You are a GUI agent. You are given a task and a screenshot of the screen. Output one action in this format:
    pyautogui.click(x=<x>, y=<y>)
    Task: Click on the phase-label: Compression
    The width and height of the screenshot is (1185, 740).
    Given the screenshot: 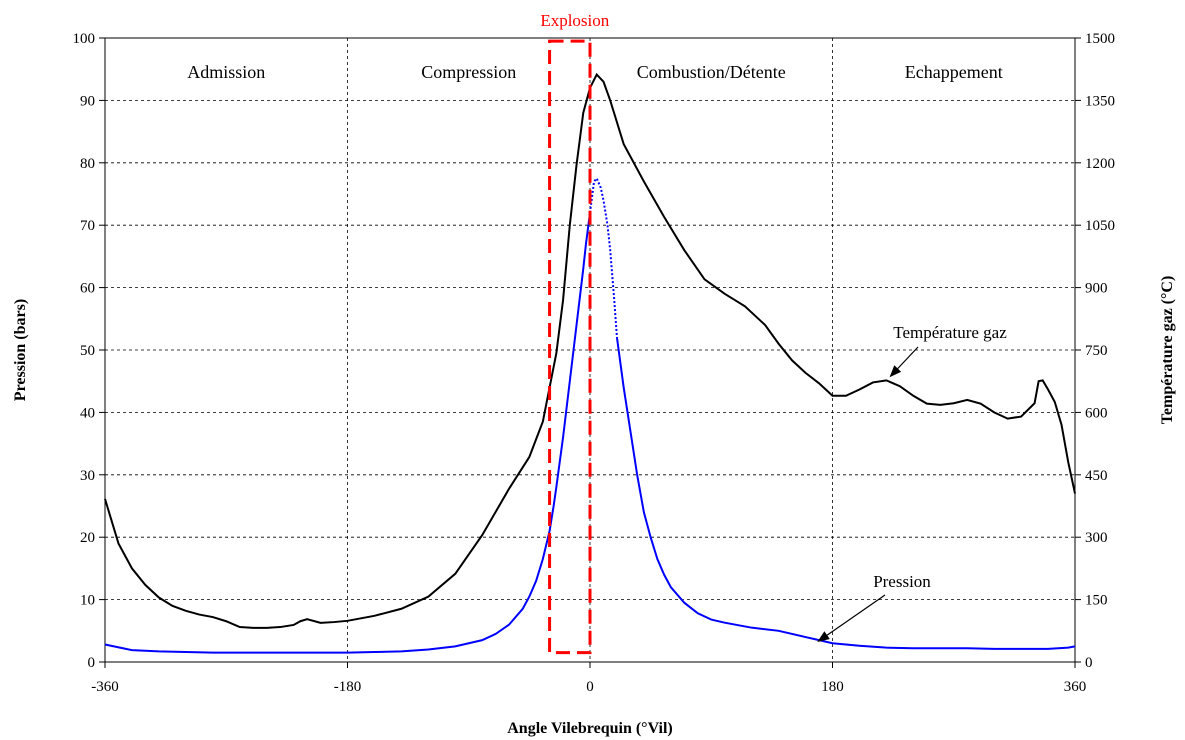 What is the action you would take?
    pyautogui.click(x=468, y=72)
    